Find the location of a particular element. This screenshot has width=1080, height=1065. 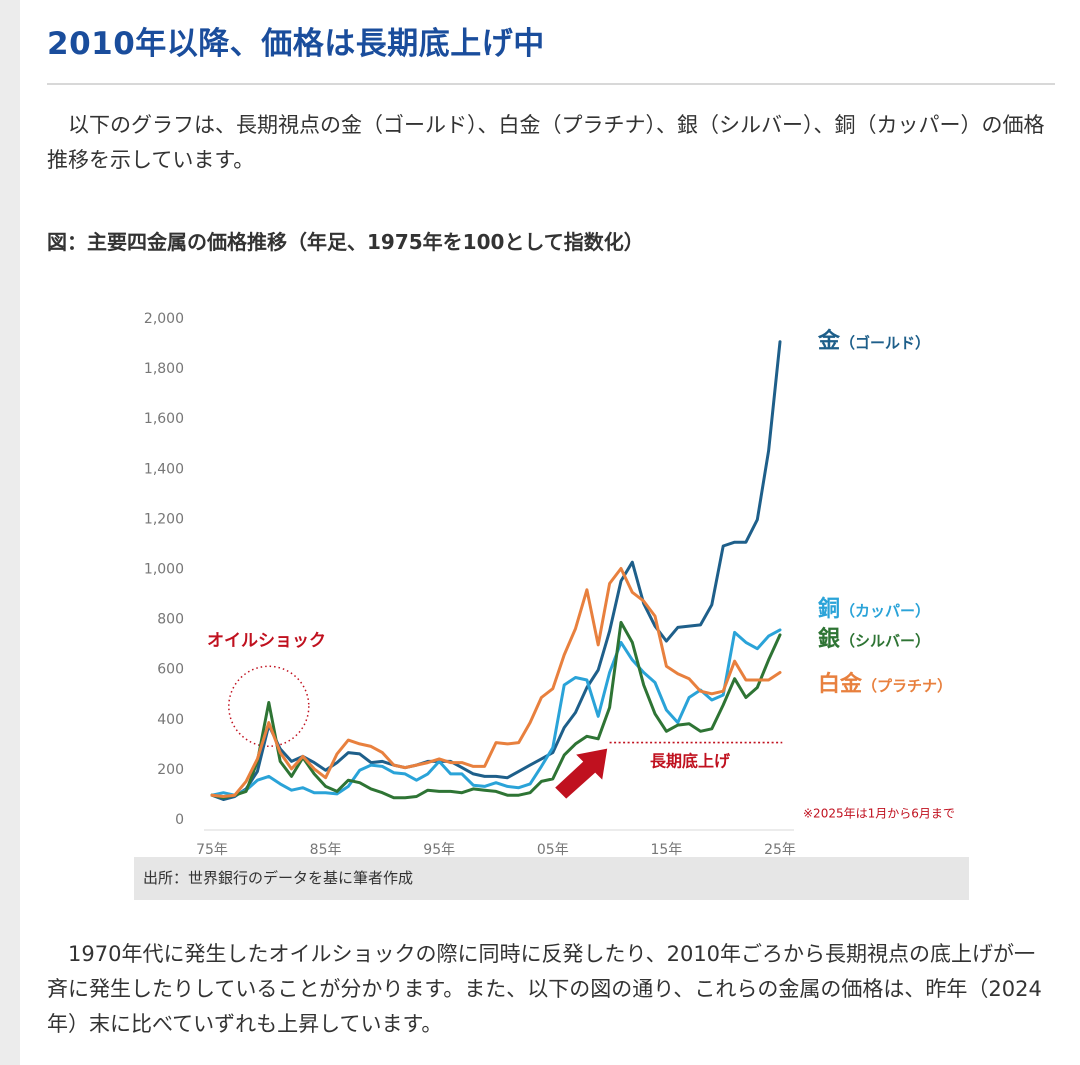

x-tick-label: 85年 is located at coordinates (326, 850).